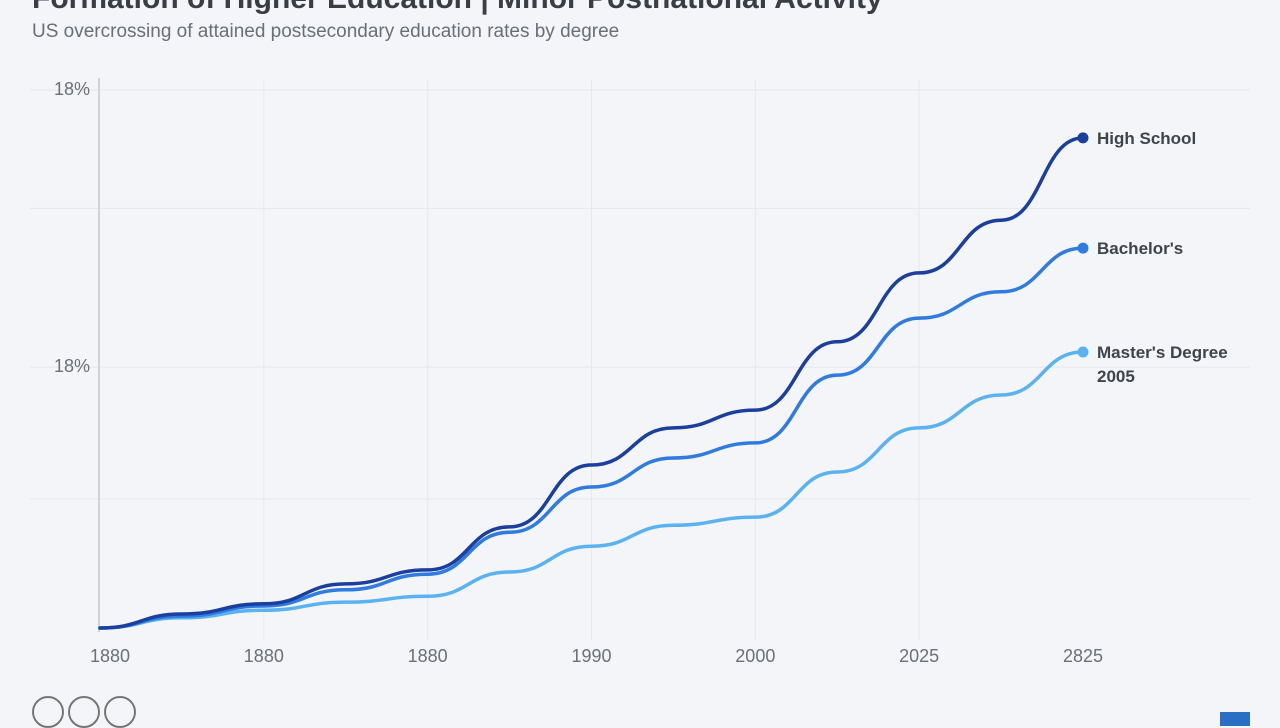  I want to click on series-label: Bachelor's, so click(1140, 248).